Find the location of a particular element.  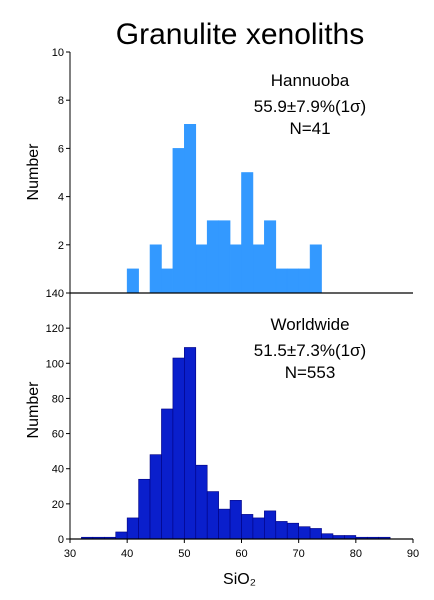

y-tick-label: 8 is located at coordinates (61, 101).